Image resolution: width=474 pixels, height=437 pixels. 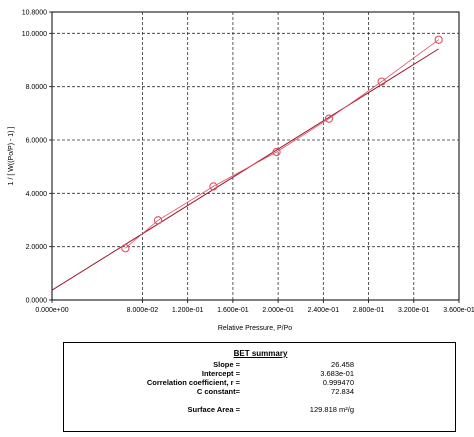 What do you see at coordinates (255, 328) in the screenshot?
I see `x-axis-label: Relative Pressure, P/Po` at bounding box center [255, 328].